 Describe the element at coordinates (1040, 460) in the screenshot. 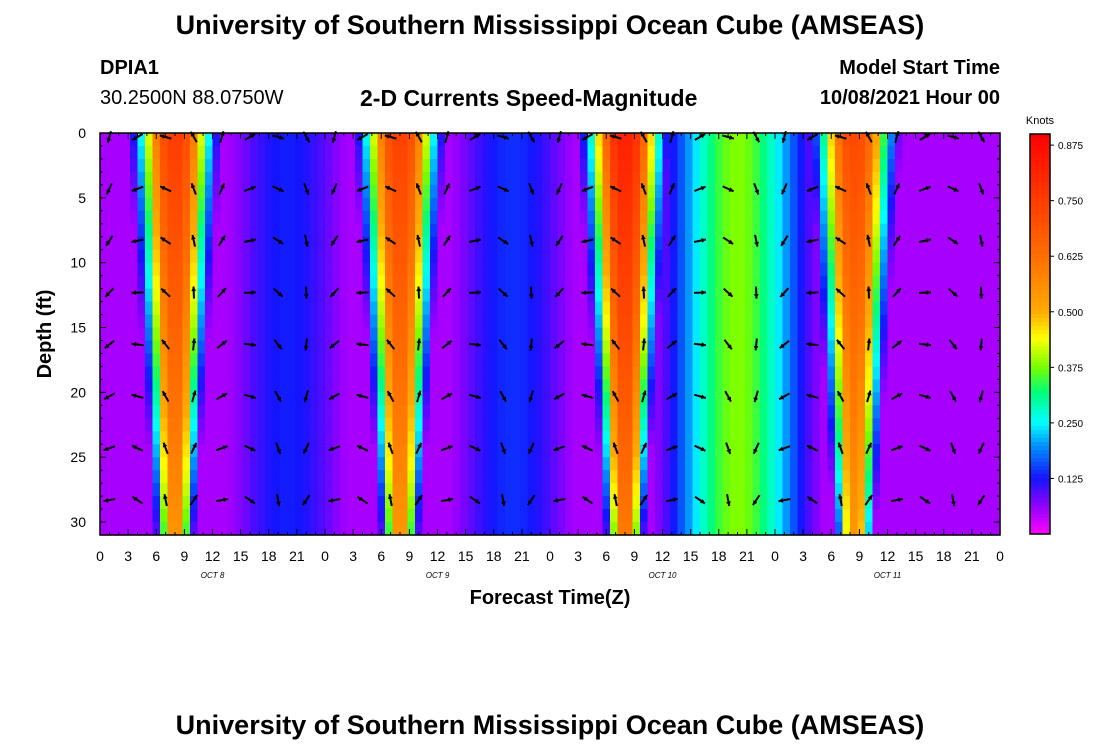

I see `colorbar-segment` at that location.